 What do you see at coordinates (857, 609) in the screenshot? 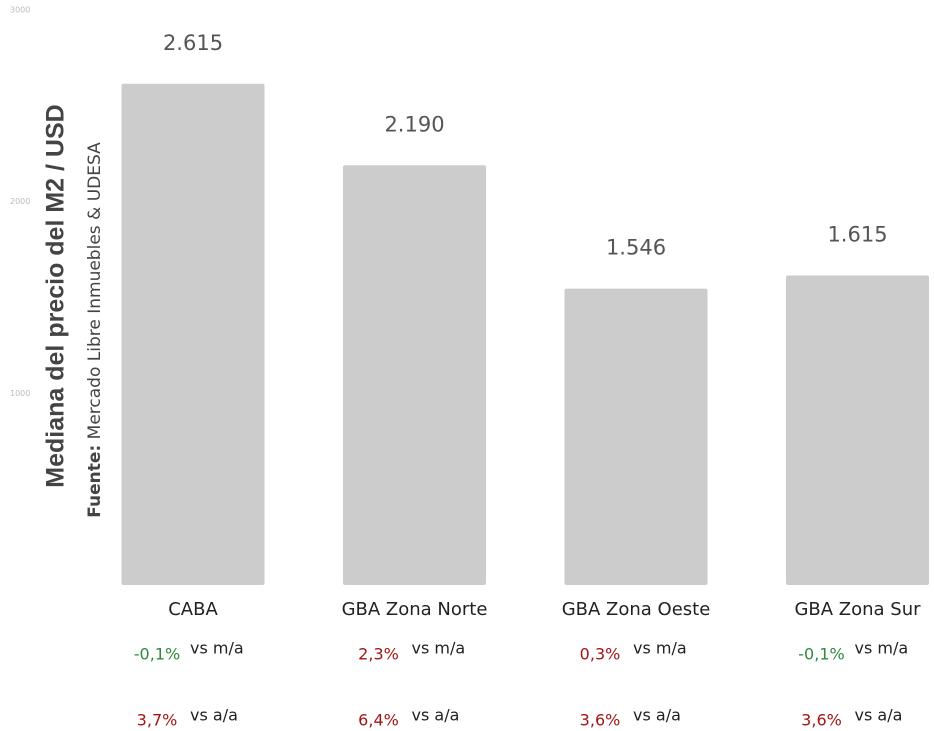
I see `x-tick-label: GBA Zona Sur` at bounding box center [857, 609].